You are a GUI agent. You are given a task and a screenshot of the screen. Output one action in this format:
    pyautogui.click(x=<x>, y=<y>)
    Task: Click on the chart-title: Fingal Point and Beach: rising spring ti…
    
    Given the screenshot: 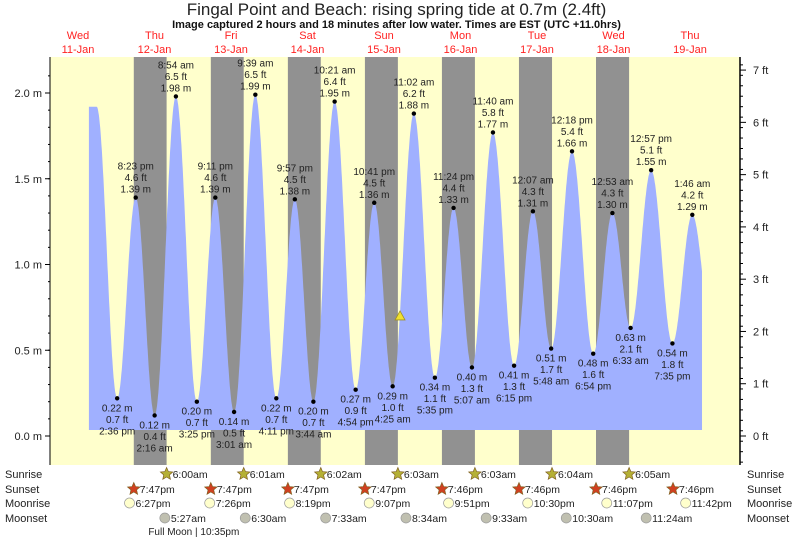 What is the action you would take?
    pyautogui.click(x=396, y=9)
    